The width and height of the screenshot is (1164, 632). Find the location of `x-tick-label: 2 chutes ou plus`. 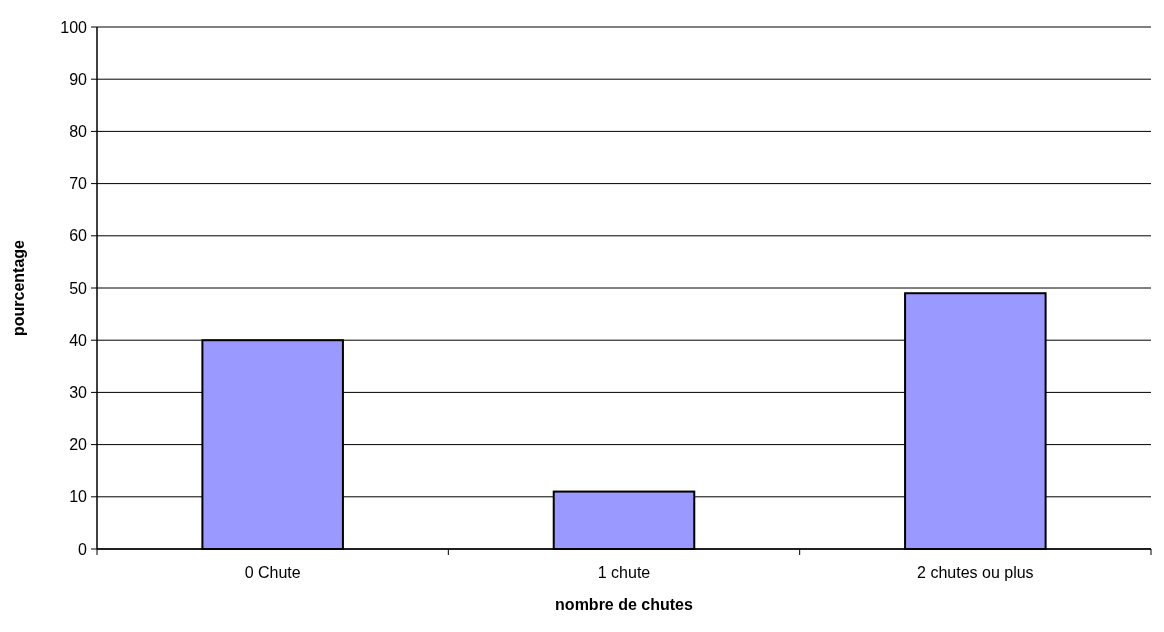

x-tick-label: 2 chutes ou plus is located at coordinates (975, 572).